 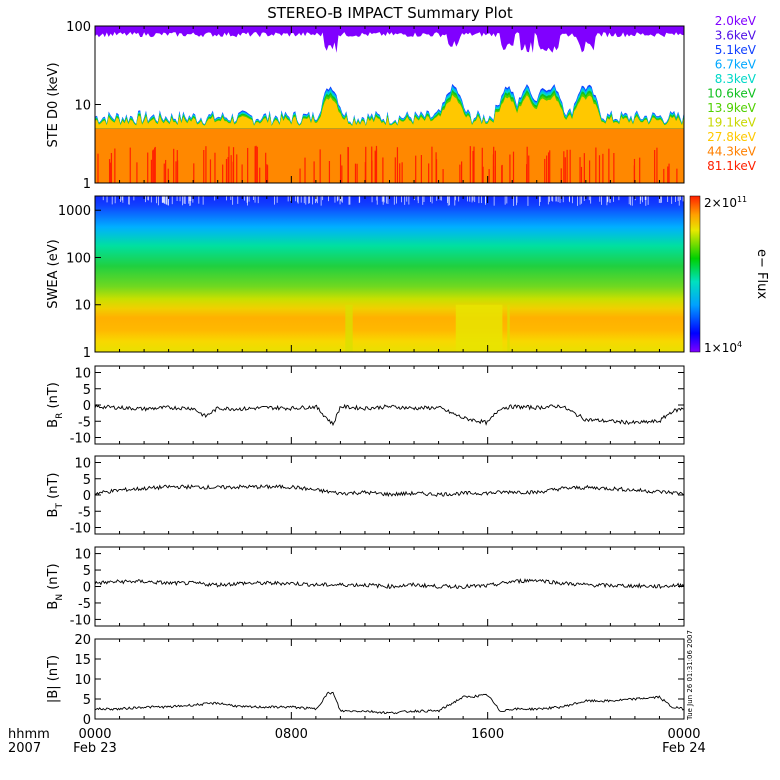 I want to click on bt-ytick-label: -10, so click(x=80, y=529).